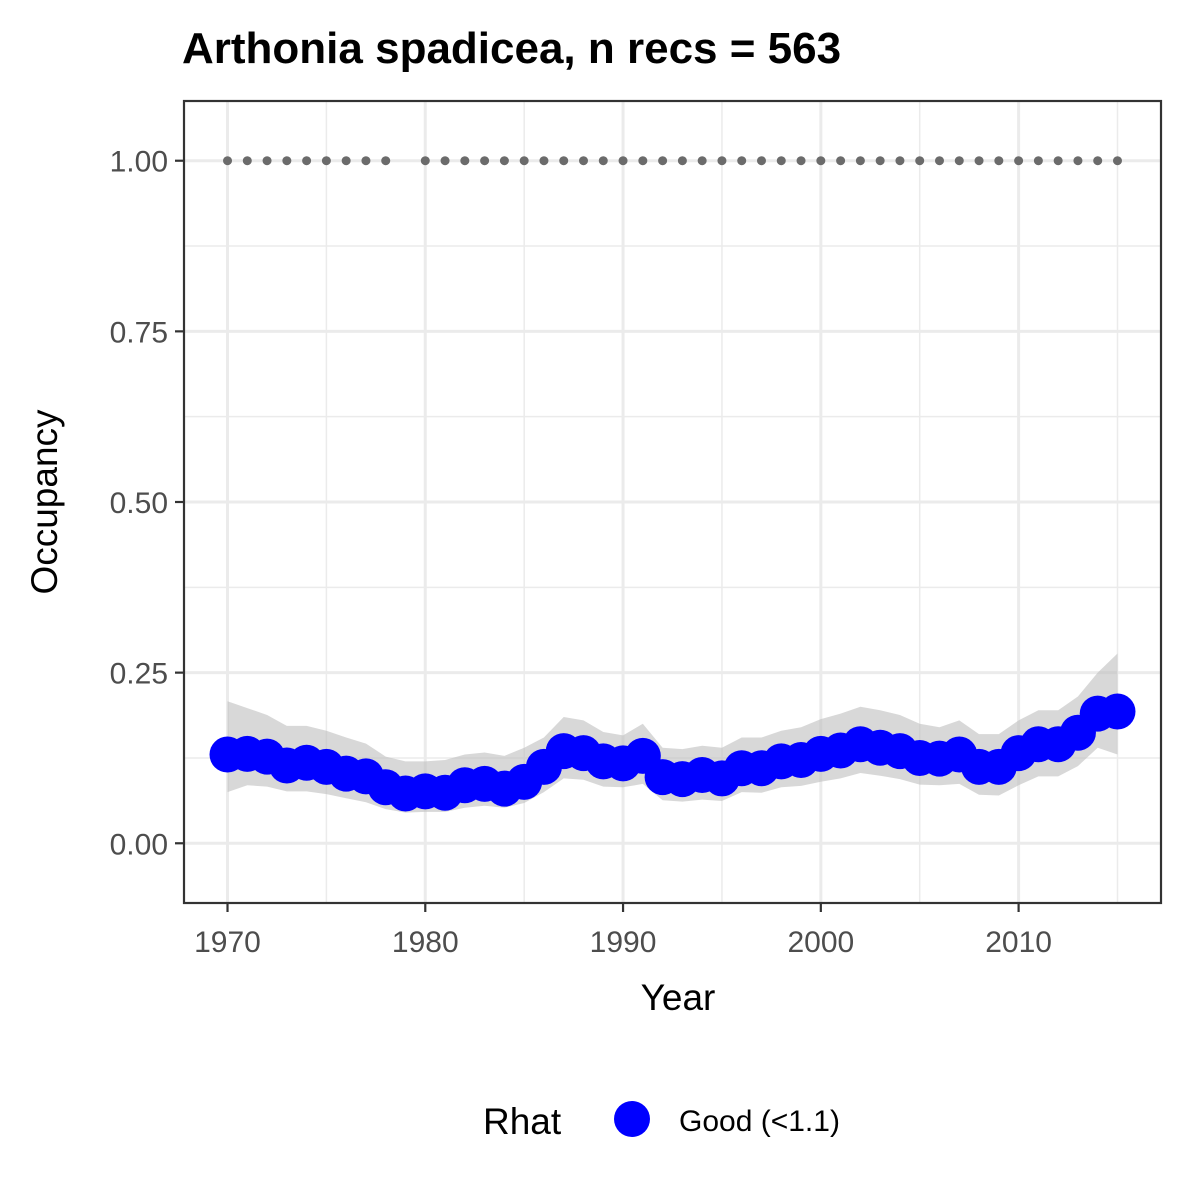 Image resolution: width=1200 pixels, height=1200 pixels. What do you see at coordinates (139, 503) in the screenshot?
I see `y-tick-label: 0.50` at bounding box center [139, 503].